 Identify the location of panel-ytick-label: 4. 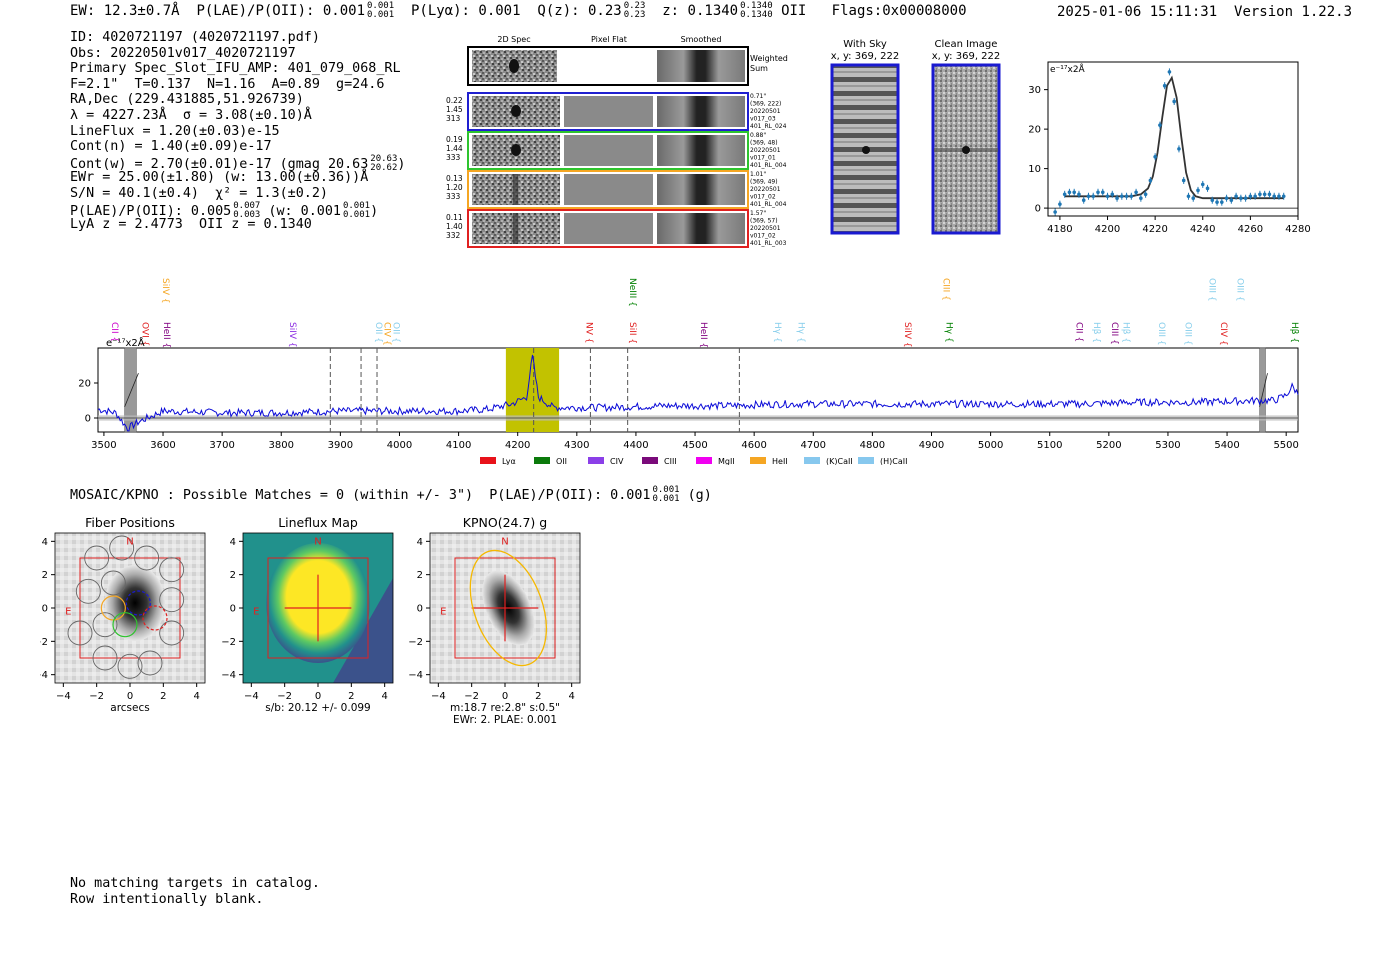
(45, 542).